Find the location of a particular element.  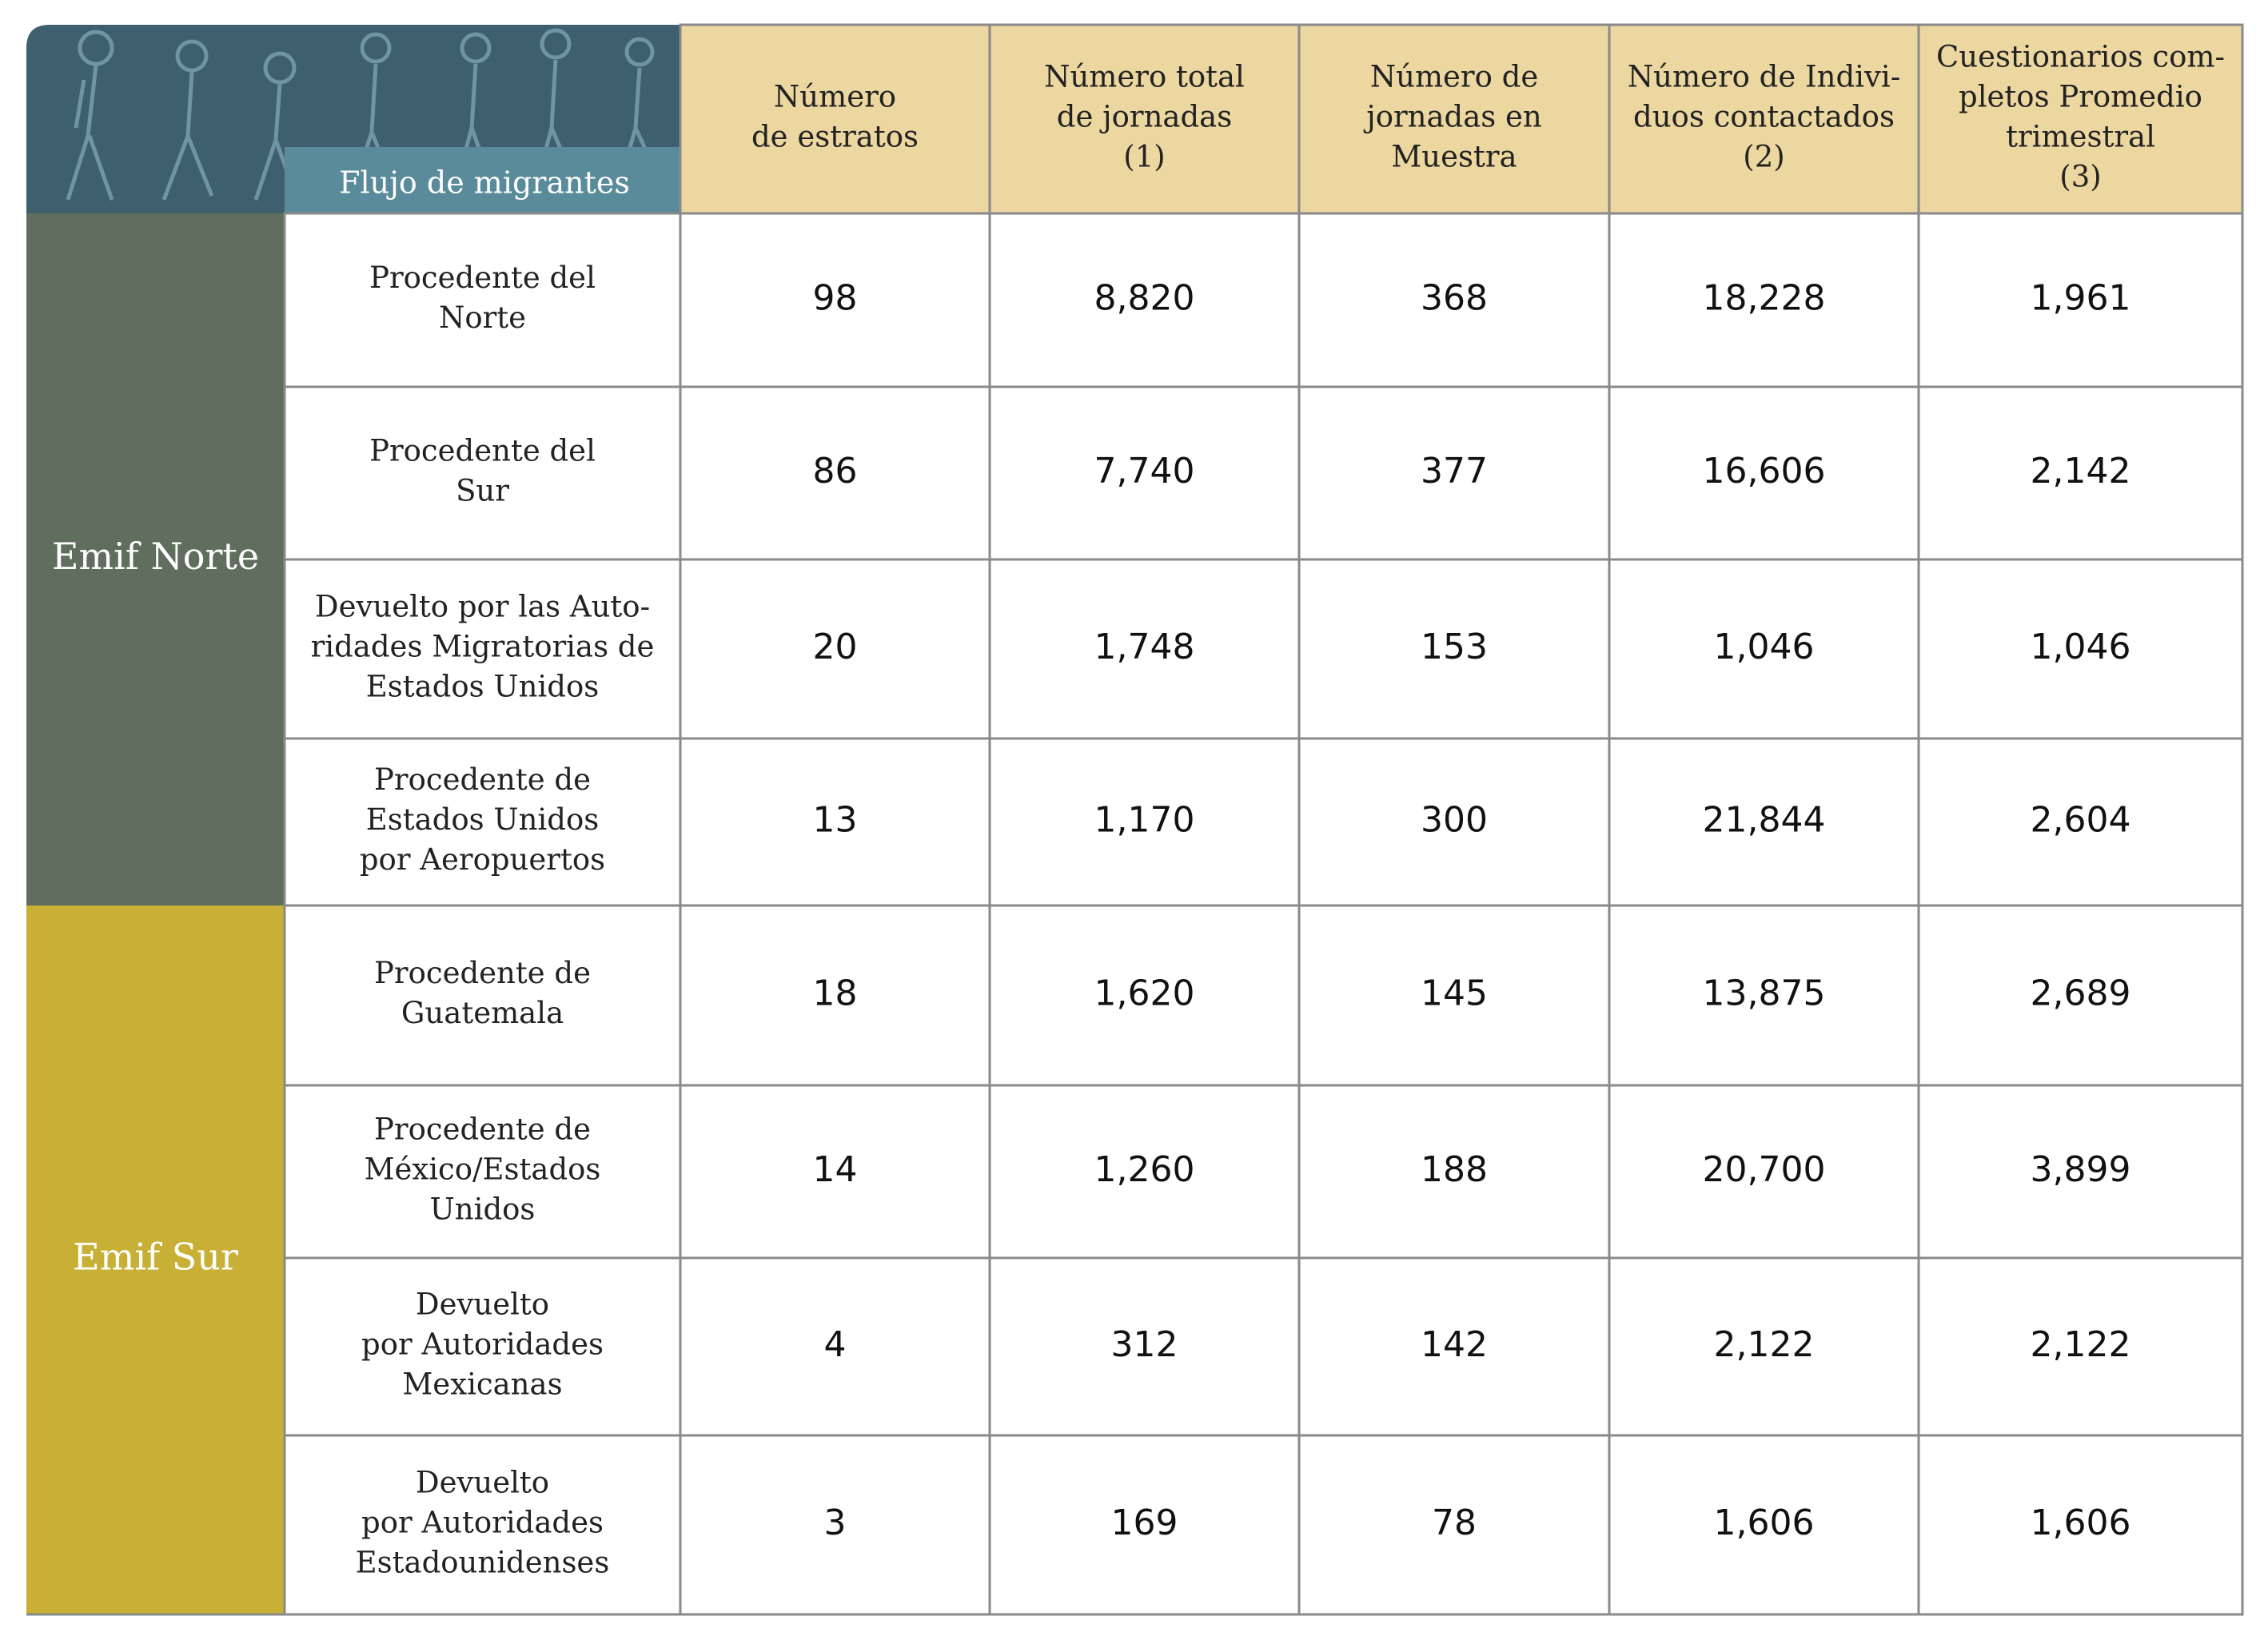

value: 8,820 is located at coordinates (1144, 298).